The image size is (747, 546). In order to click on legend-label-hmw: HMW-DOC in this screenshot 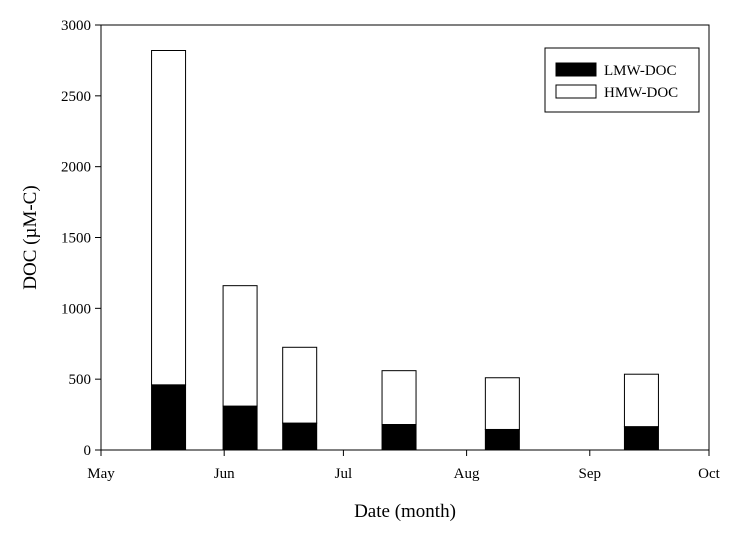, I will do `click(641, 93)`.